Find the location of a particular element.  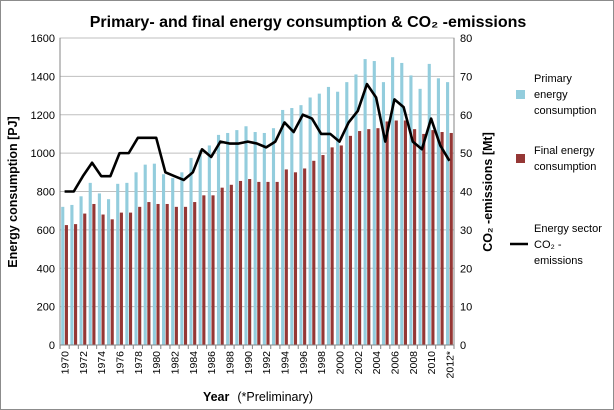

legend-swatch is located at coordinates (520, 158).